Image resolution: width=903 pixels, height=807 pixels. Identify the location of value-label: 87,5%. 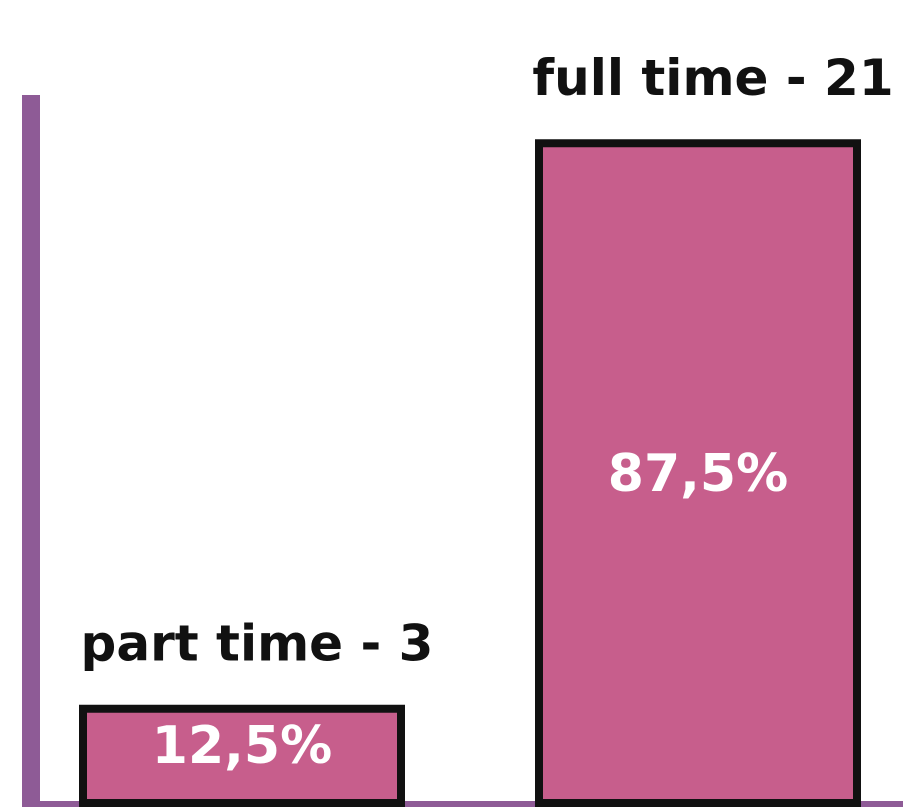
(698, 474).